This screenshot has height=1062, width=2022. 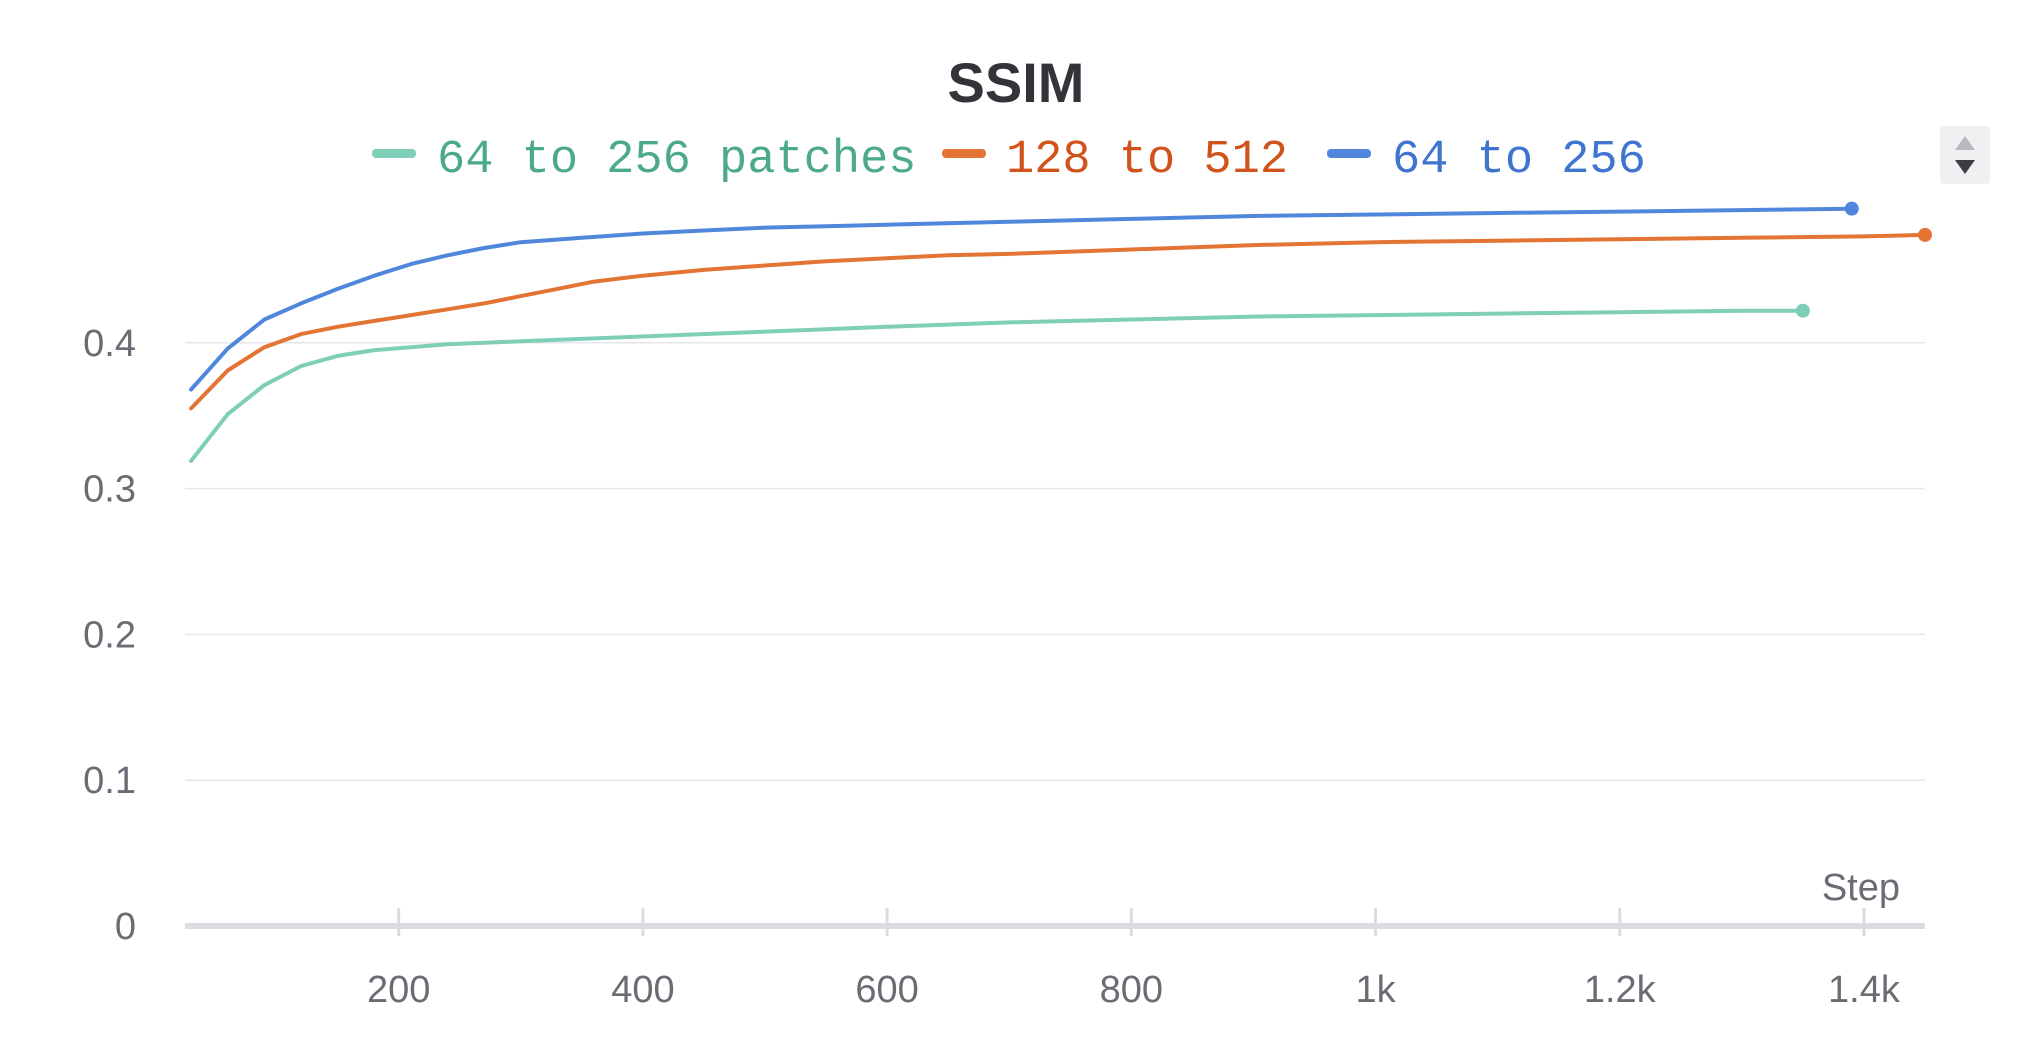 What do you see at coordinates (1147, 160) in the screenshot?
I see `legend-label: 128 to 512` at bounding box center [1147, 160].